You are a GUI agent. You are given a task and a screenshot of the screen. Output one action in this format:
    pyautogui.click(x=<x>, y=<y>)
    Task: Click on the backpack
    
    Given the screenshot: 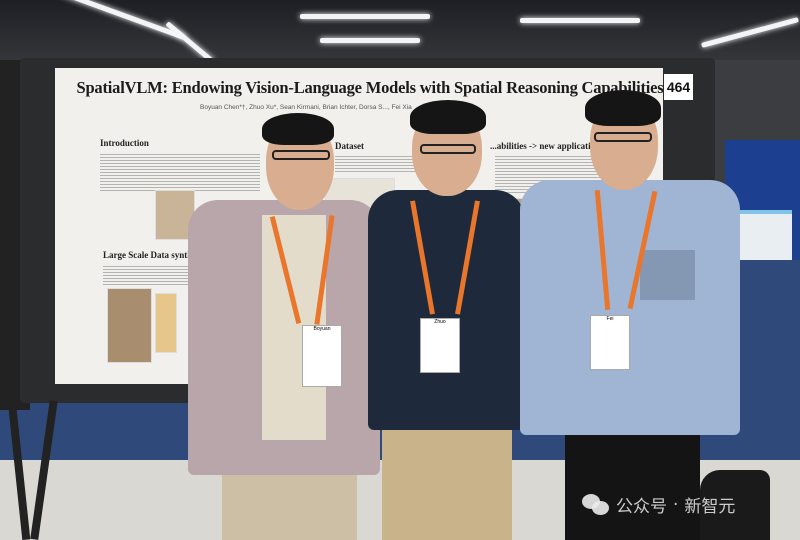 What is the action you would take?
    pyautogui.click(x=735, y=505)
    